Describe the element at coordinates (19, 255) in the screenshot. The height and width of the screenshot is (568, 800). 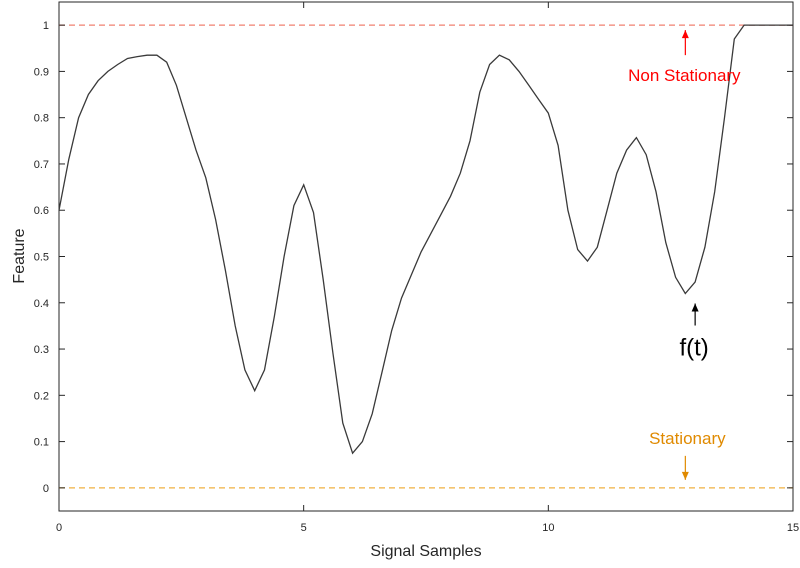
I see `y-axis-title: Feature` at that location.